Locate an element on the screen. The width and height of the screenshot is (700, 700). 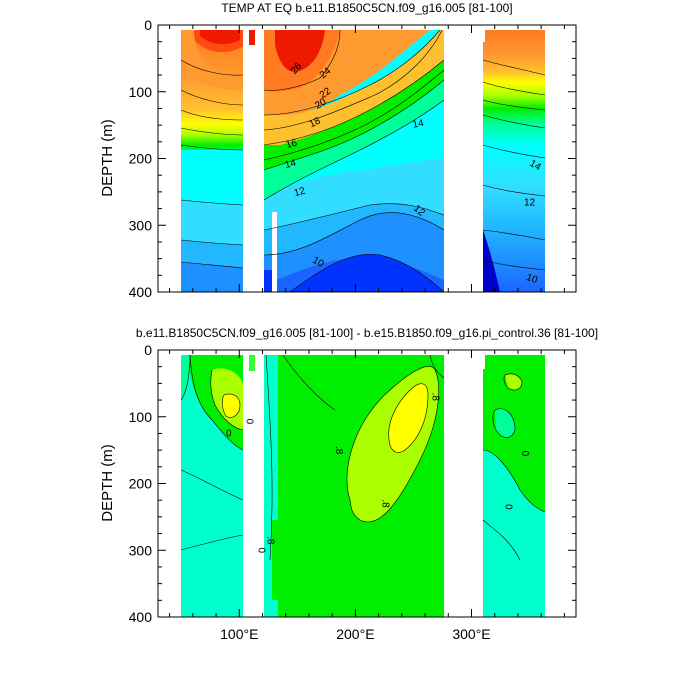
top-contour-label-text: 16 is located at coordinates (292, 144).